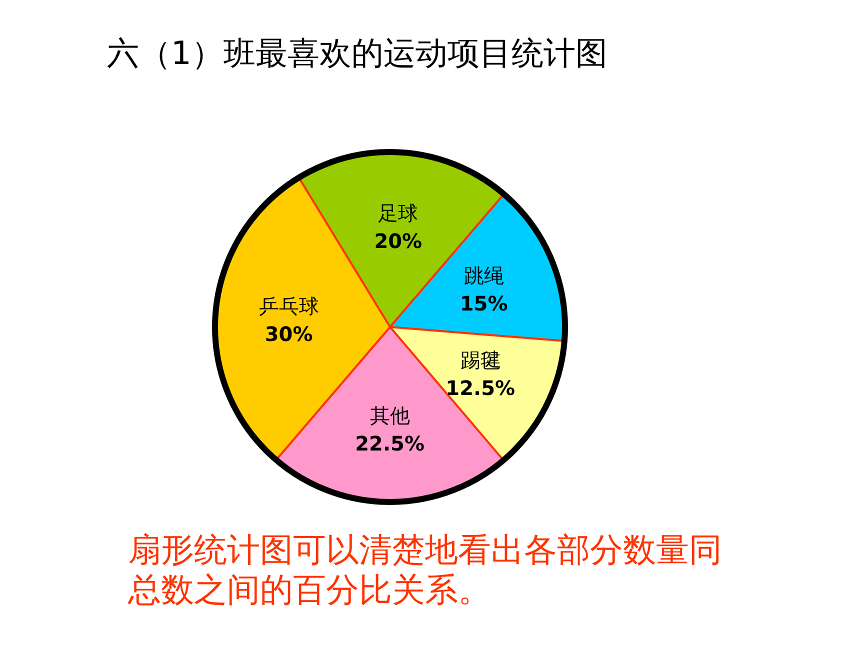  What do you see at coordinates (390, 444) in the screenshot?
I see `data-label: 22.5%` at bounding box center [390, 444].